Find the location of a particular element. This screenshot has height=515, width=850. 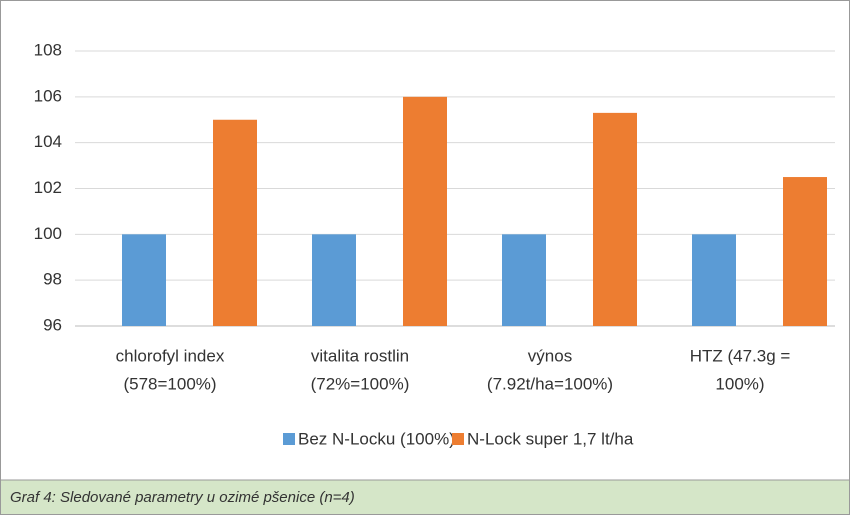

caption-band is located at coordinates (425, 497).